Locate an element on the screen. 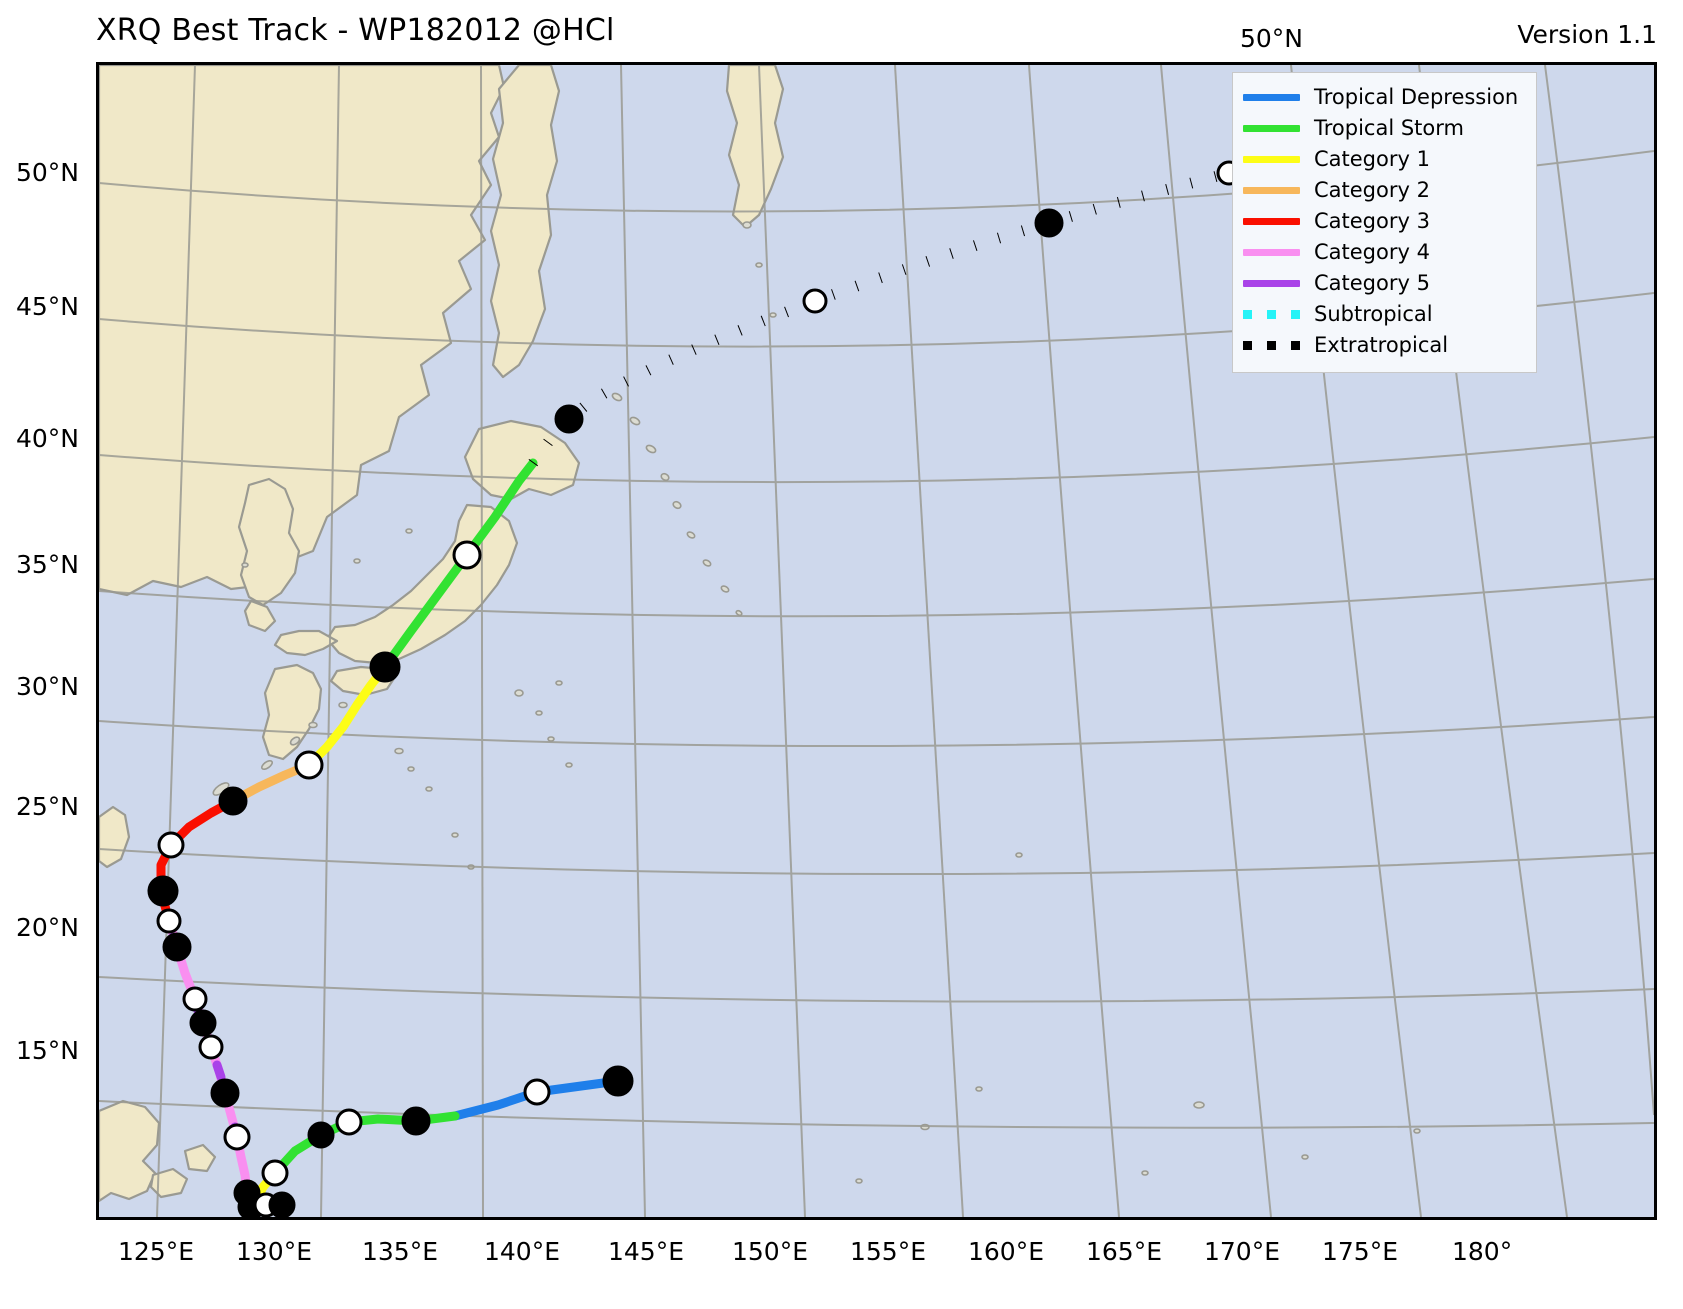 This screenshot has height=1309, width=1683. xtick-label: 175°E is located at coordinates (1360, 1251).